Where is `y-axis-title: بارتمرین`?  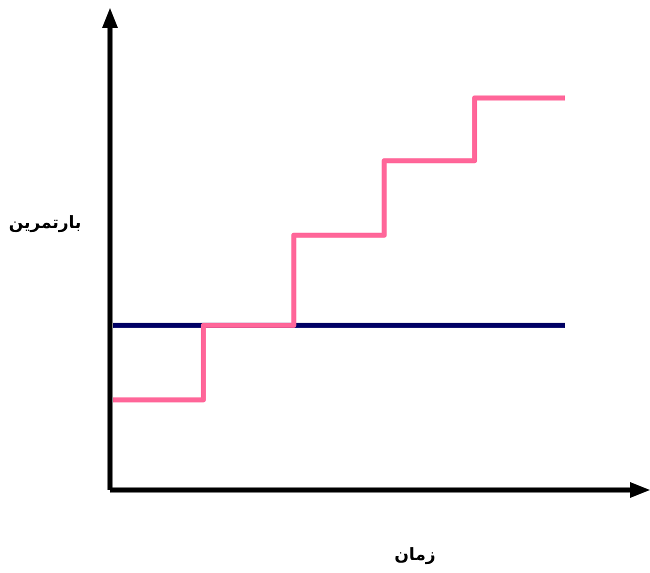
y-axis-title: بارتمرین is located at coordinates (45, 223).